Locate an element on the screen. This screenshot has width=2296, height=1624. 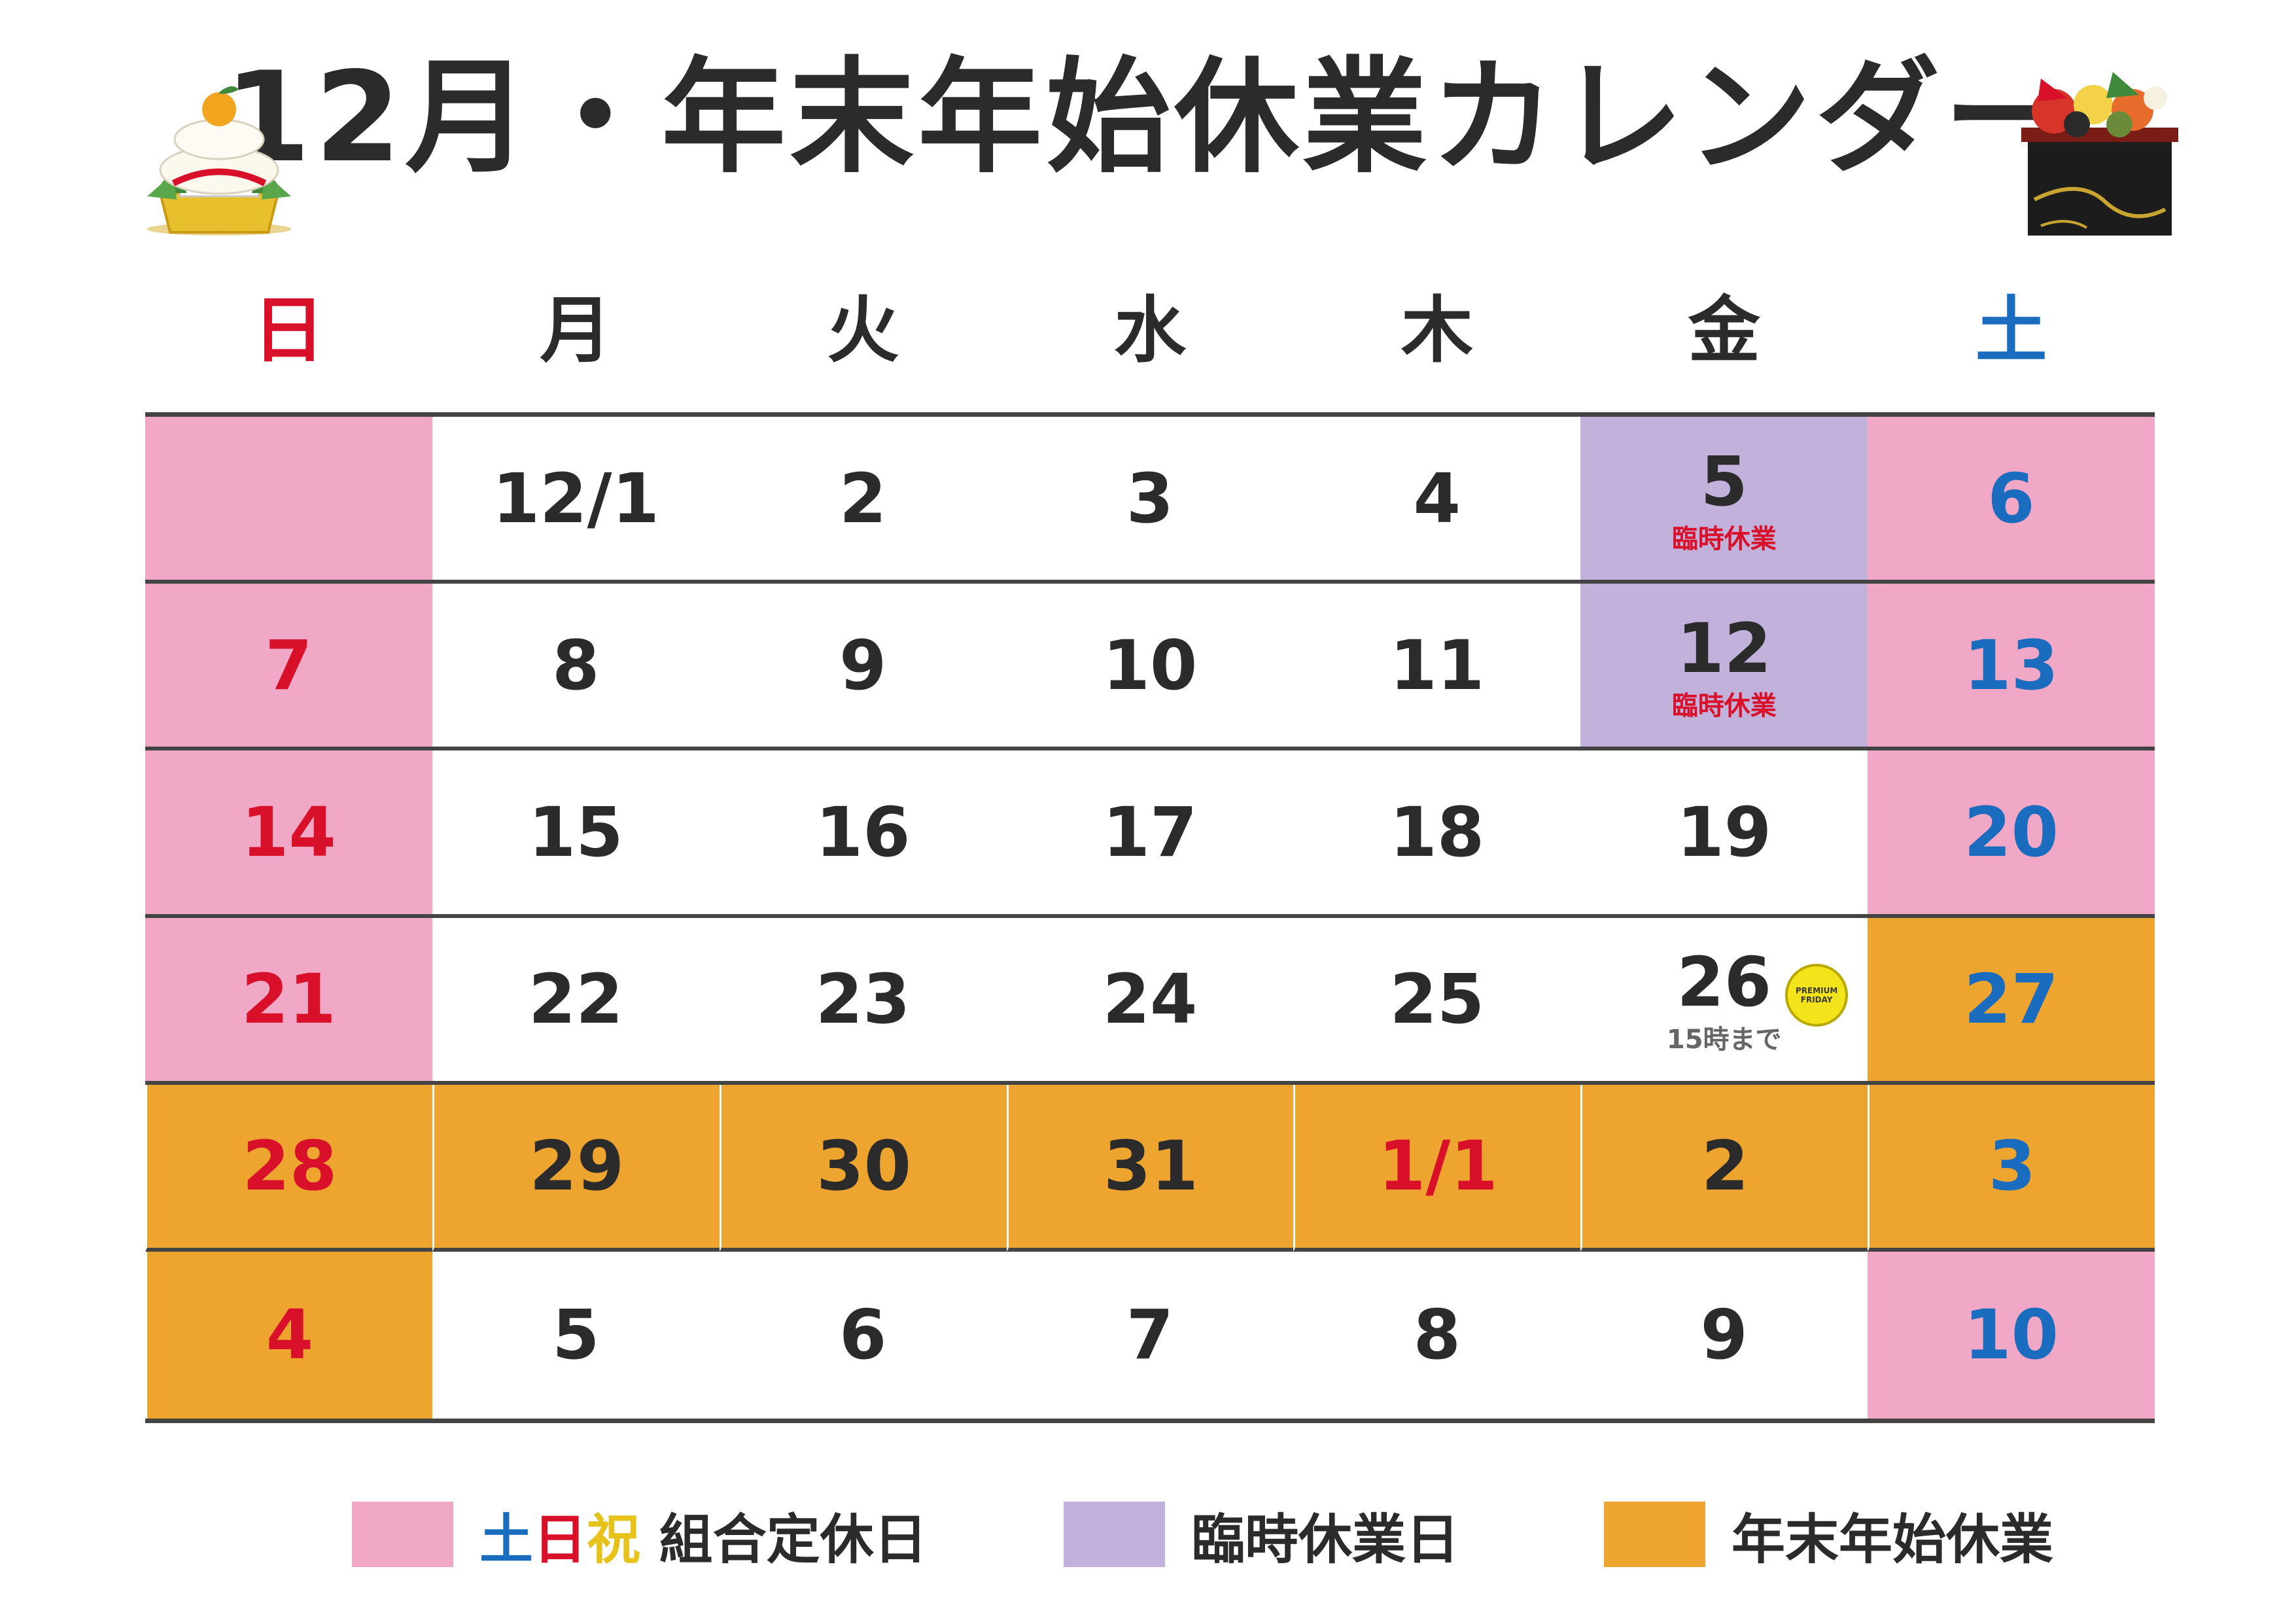
day-number: 25 is located at coordinates (1437, 999).